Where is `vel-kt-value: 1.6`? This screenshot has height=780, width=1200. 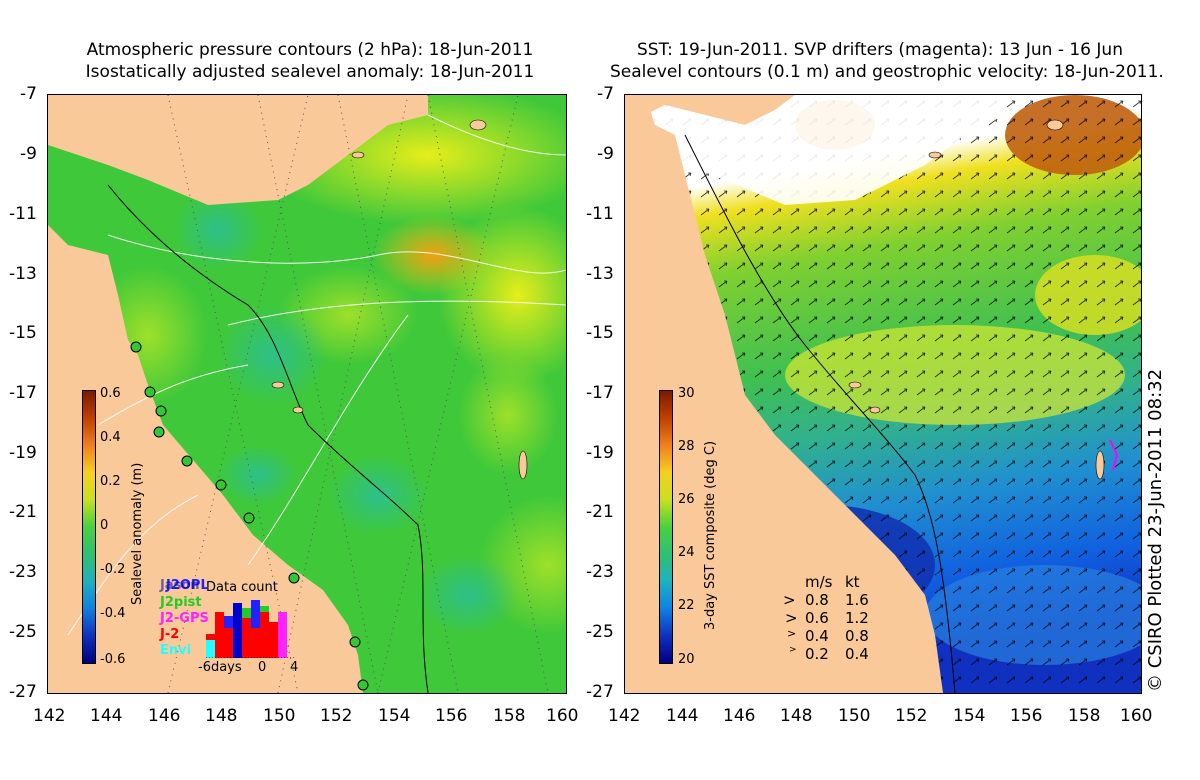 vel-kt-value: 1.6 is located at coordinates (857, 600).